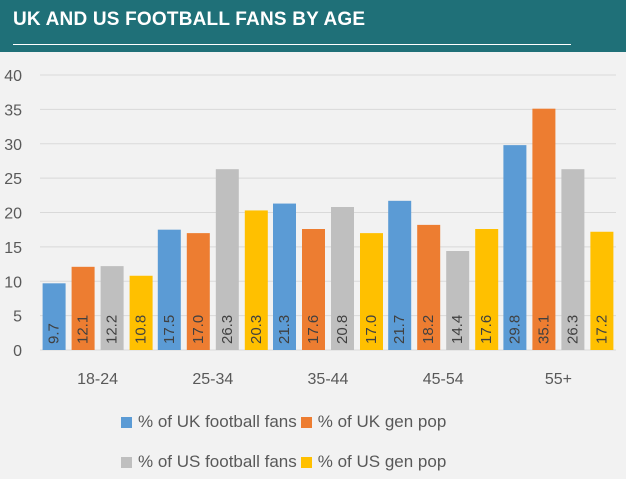 The image size is (626, 479). What do you see at coordinates (292, 44) in the screenshot?
I see `title-underline` at bounding box center [292, 44].